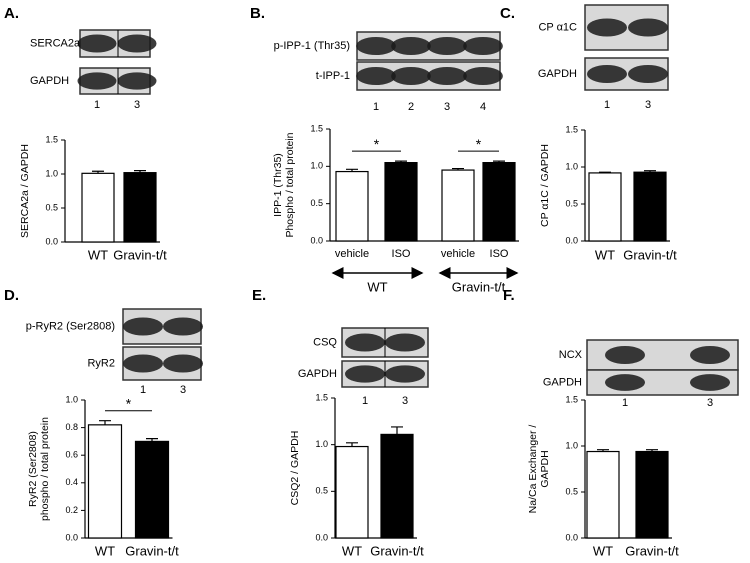 The width and height of the screenshot is (750, 563). I want to click on y-axis-label: CSQ2 / GAPDH, so click(295, 468).